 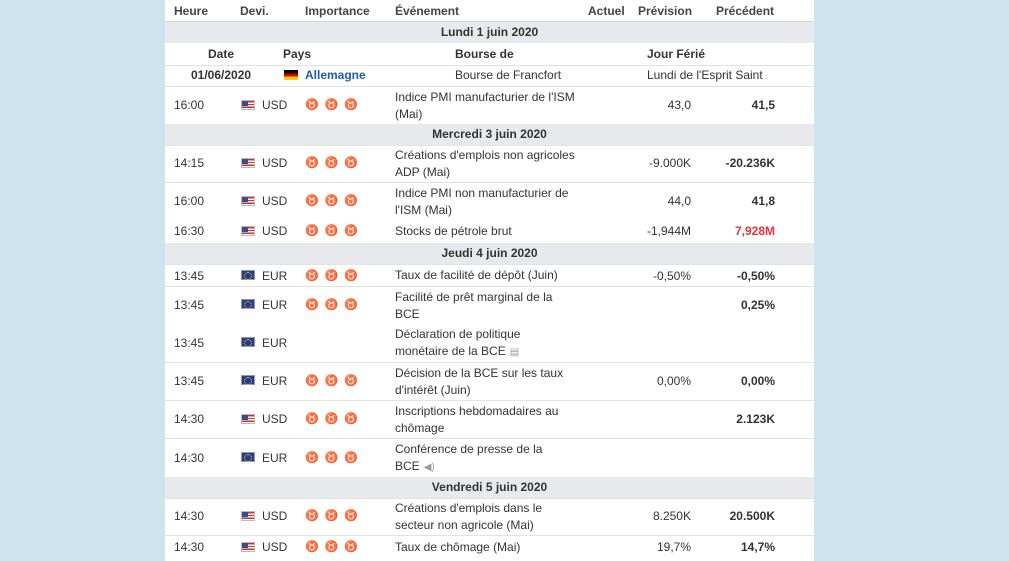 I want to click on event-forecast: 43,0, so click(x=679, y=105).